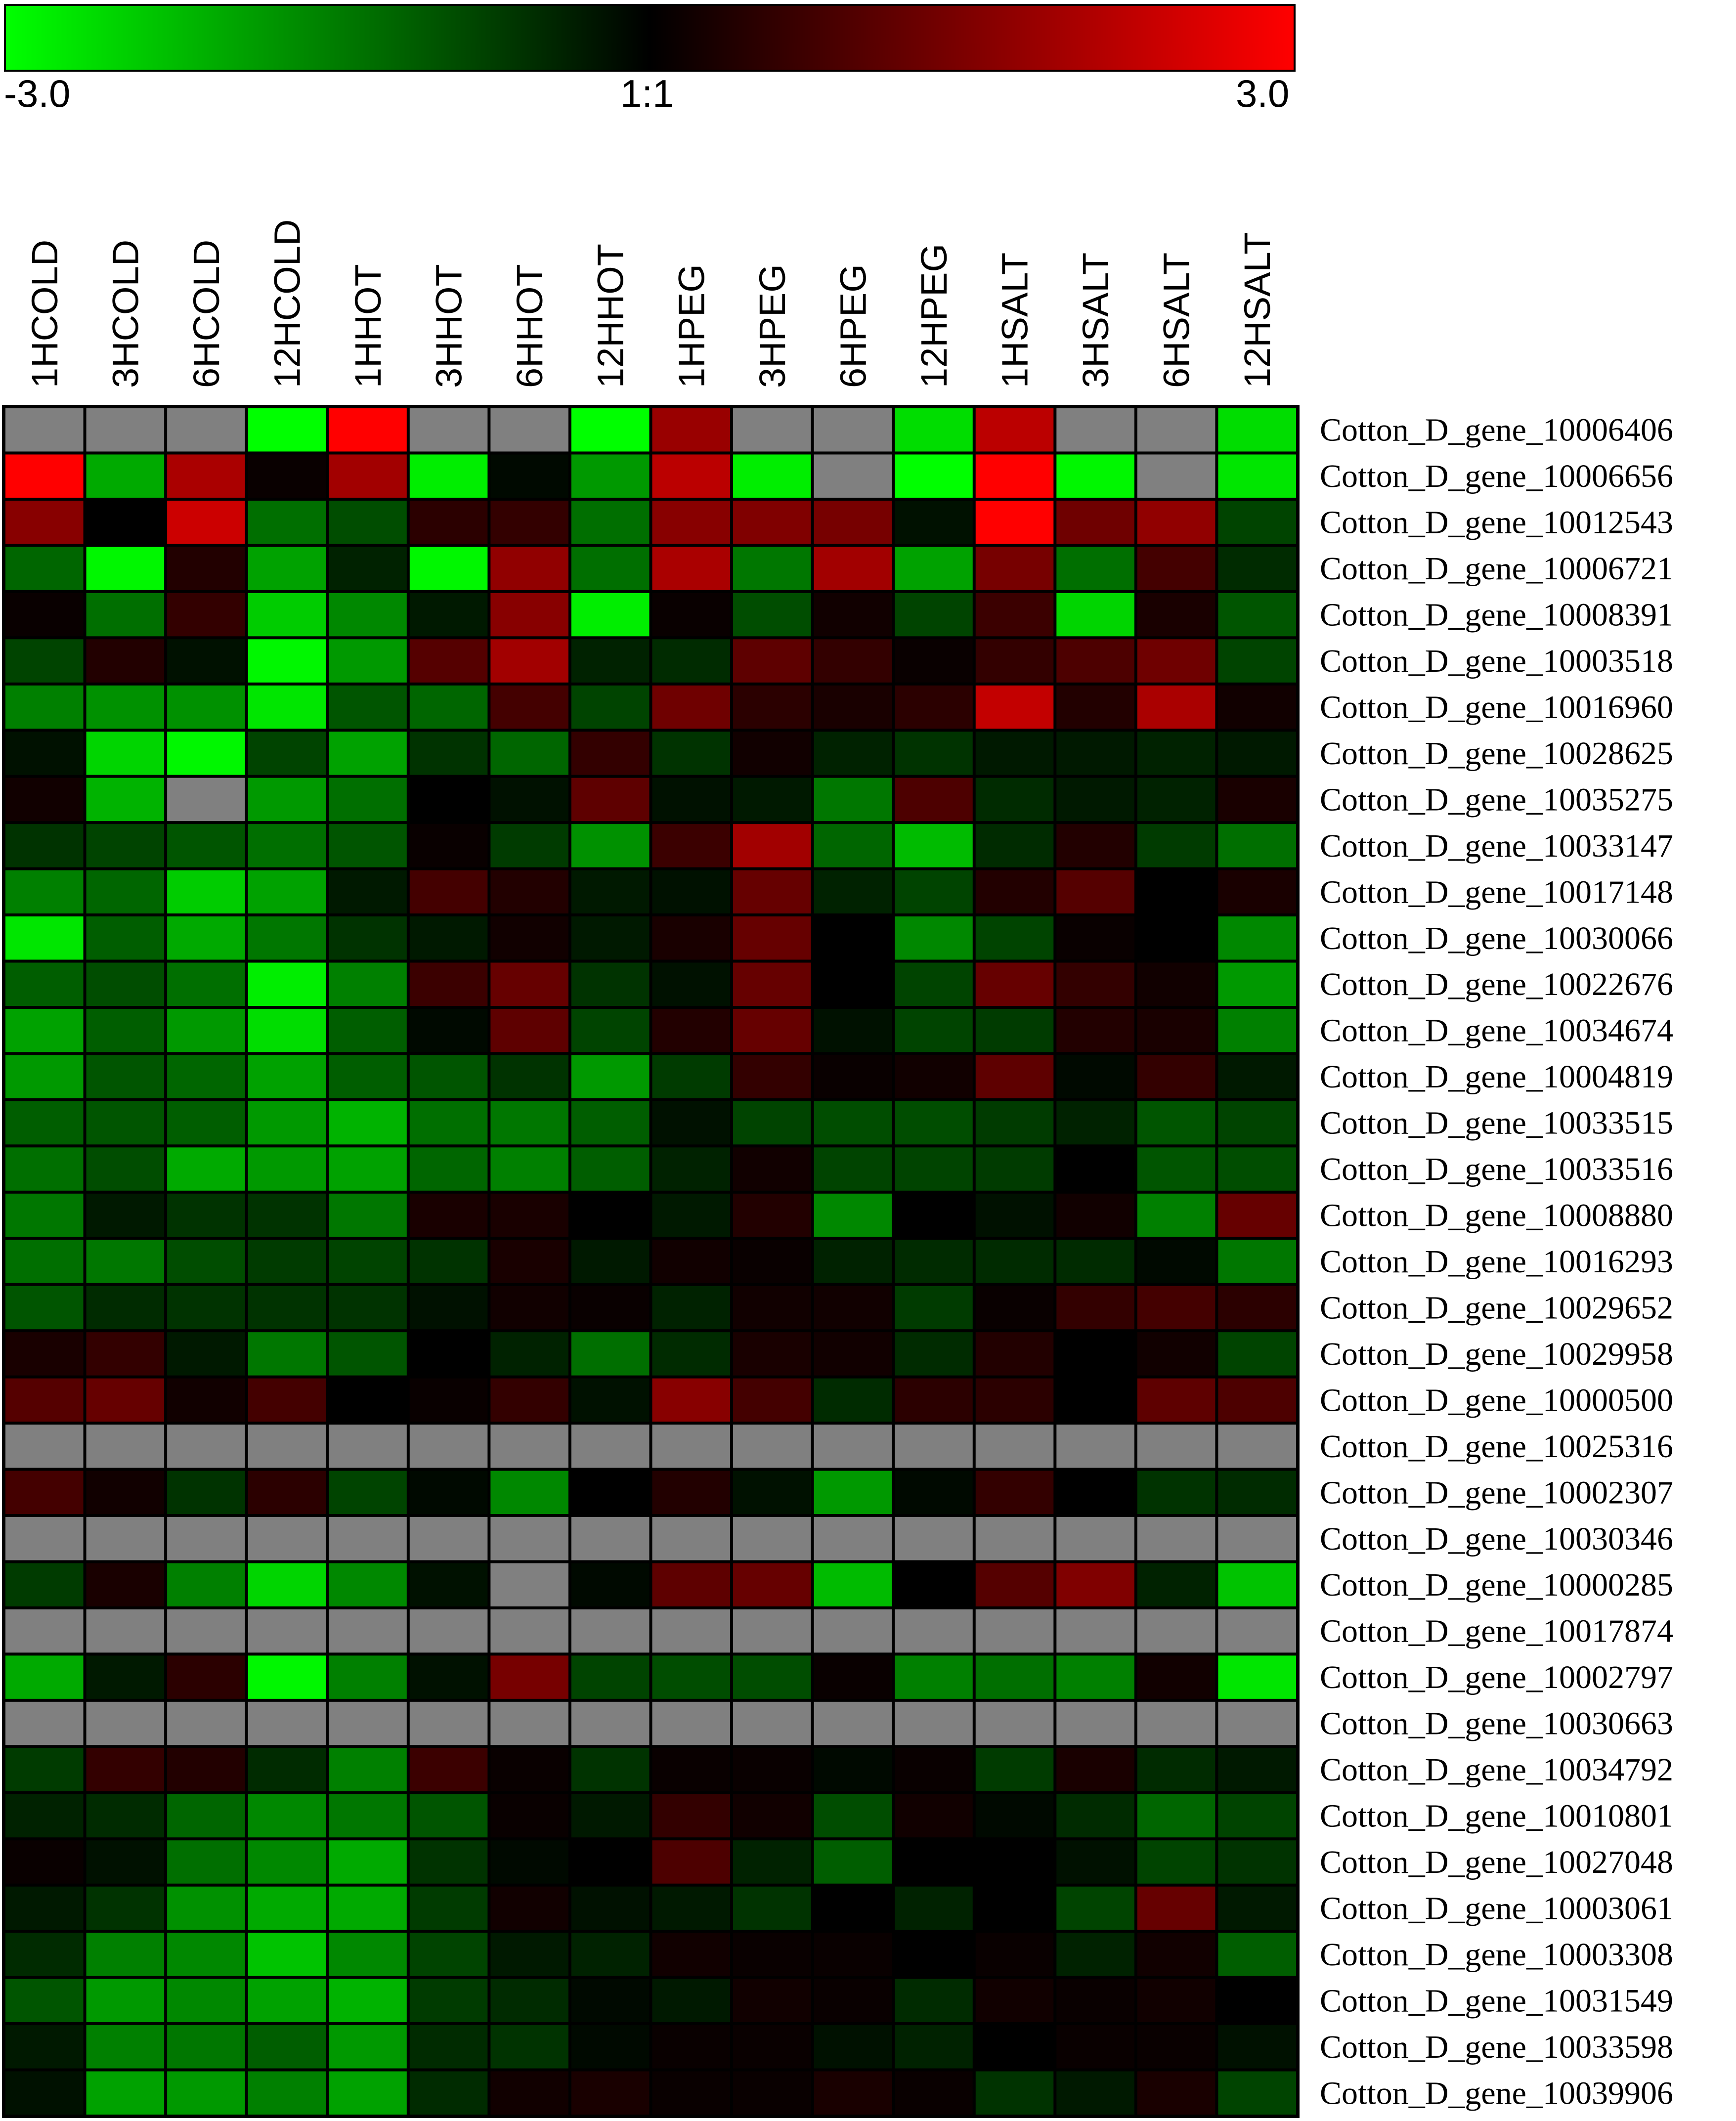 The image size is (1736, 2121). What do you see at coordinates (1496, 523) in the screenshot?
I see `row-label: Cotton_D_gene_10012543` at bounding box center [1496, 523].